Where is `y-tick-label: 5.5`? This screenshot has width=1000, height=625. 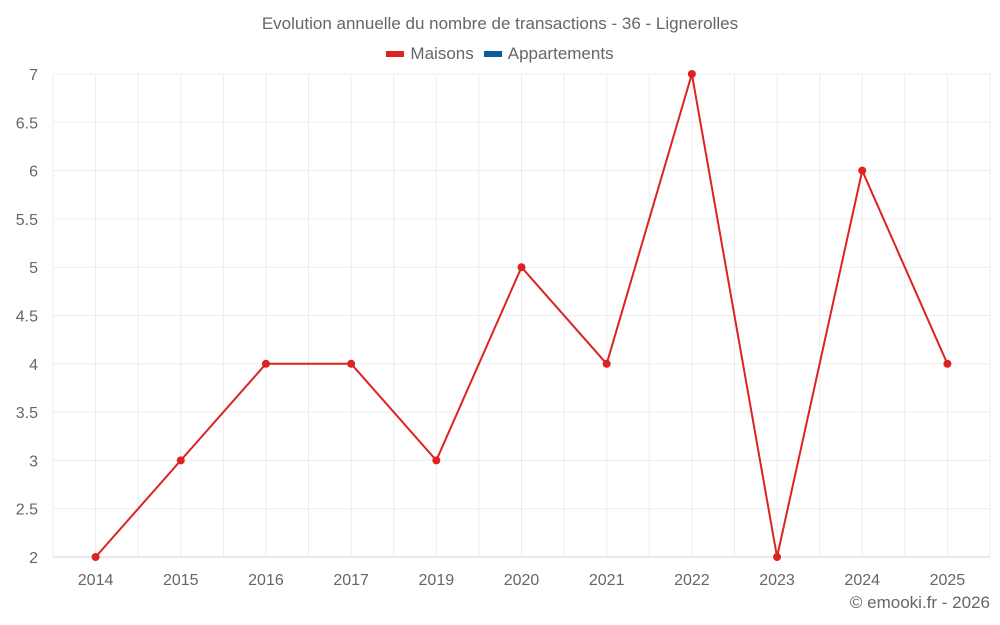
y-tick-label: 5.5 is located at coordinates (27, 220).